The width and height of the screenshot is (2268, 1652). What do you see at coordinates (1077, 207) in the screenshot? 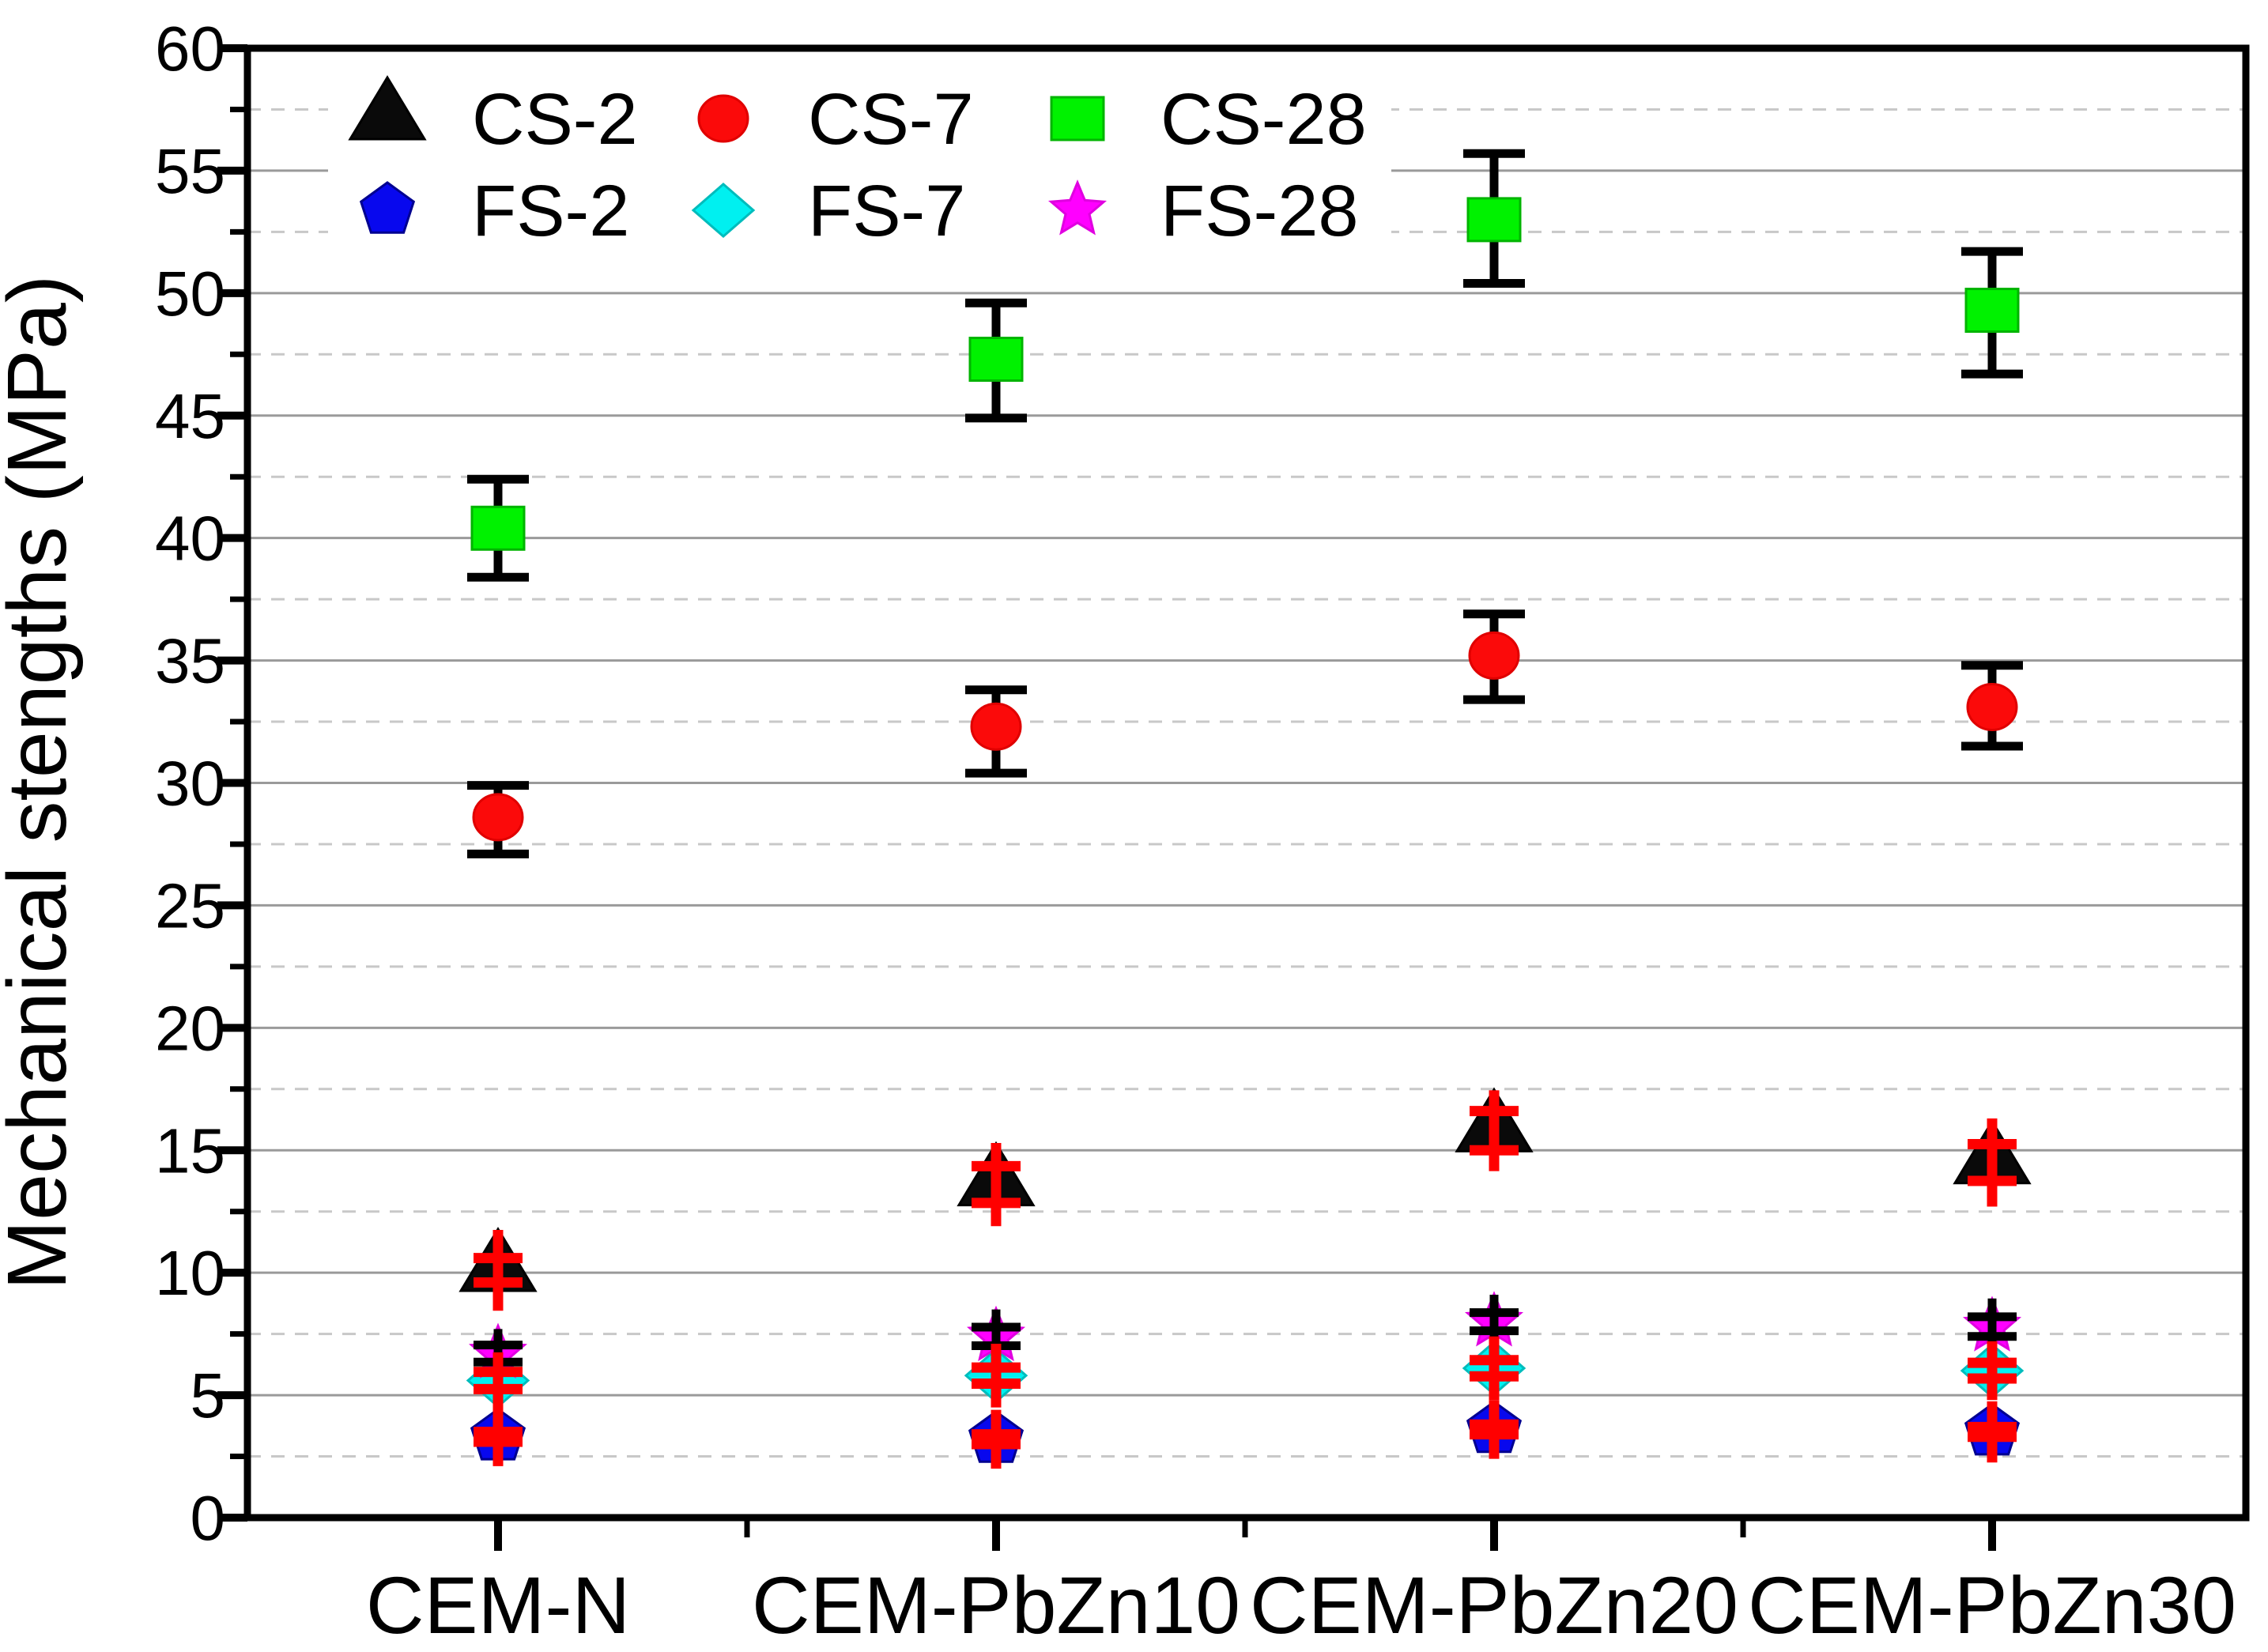
I see `marker-star` at bounding box center [1077, 207].